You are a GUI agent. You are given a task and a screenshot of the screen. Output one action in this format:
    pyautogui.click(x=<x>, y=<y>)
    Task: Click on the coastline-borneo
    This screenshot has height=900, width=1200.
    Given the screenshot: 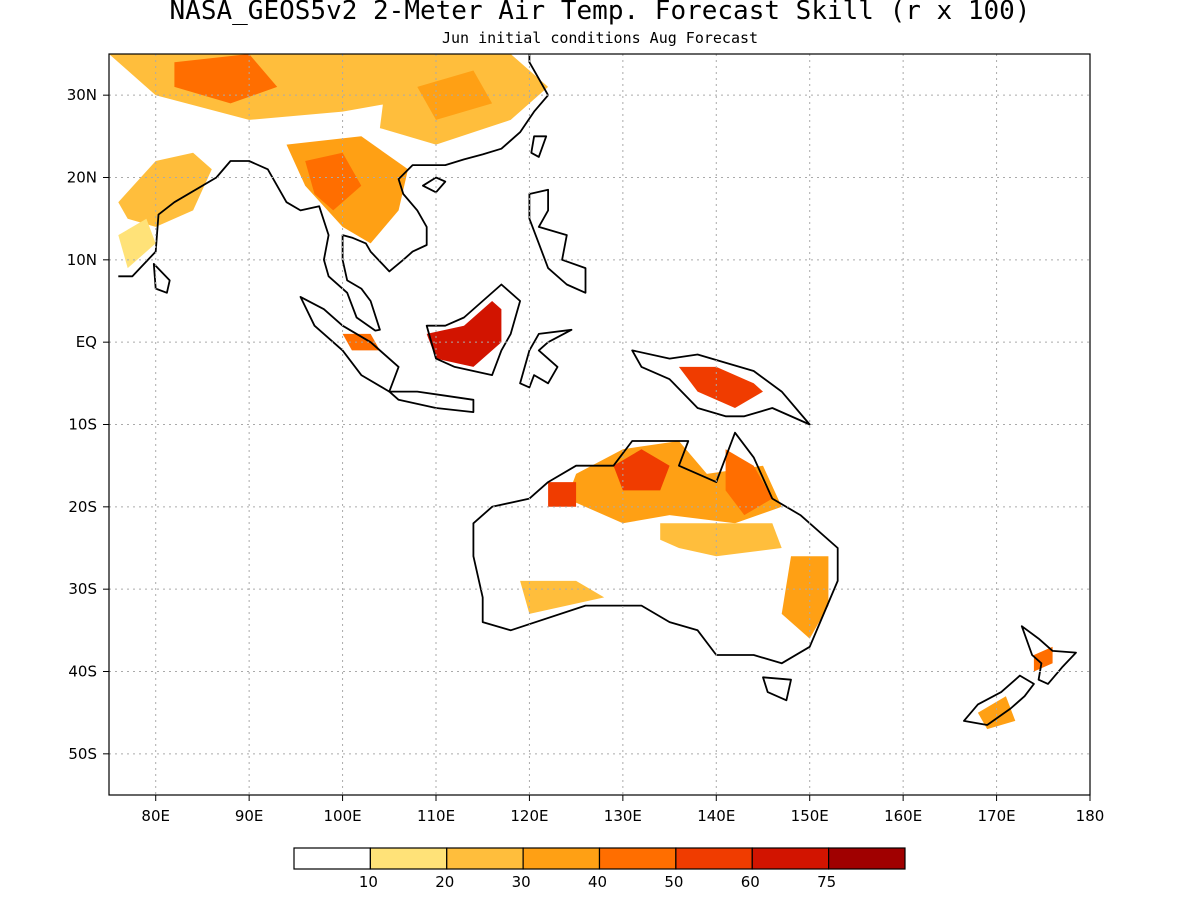 What is the action you would take?
    pyautogui.click(x=473, y=330)
    